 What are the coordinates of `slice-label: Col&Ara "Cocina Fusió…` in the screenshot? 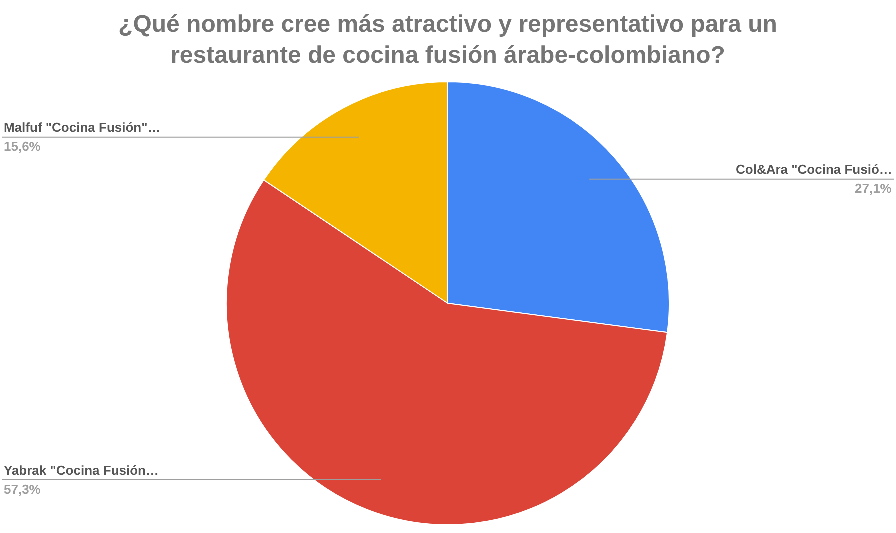 It's located at (814, 169).